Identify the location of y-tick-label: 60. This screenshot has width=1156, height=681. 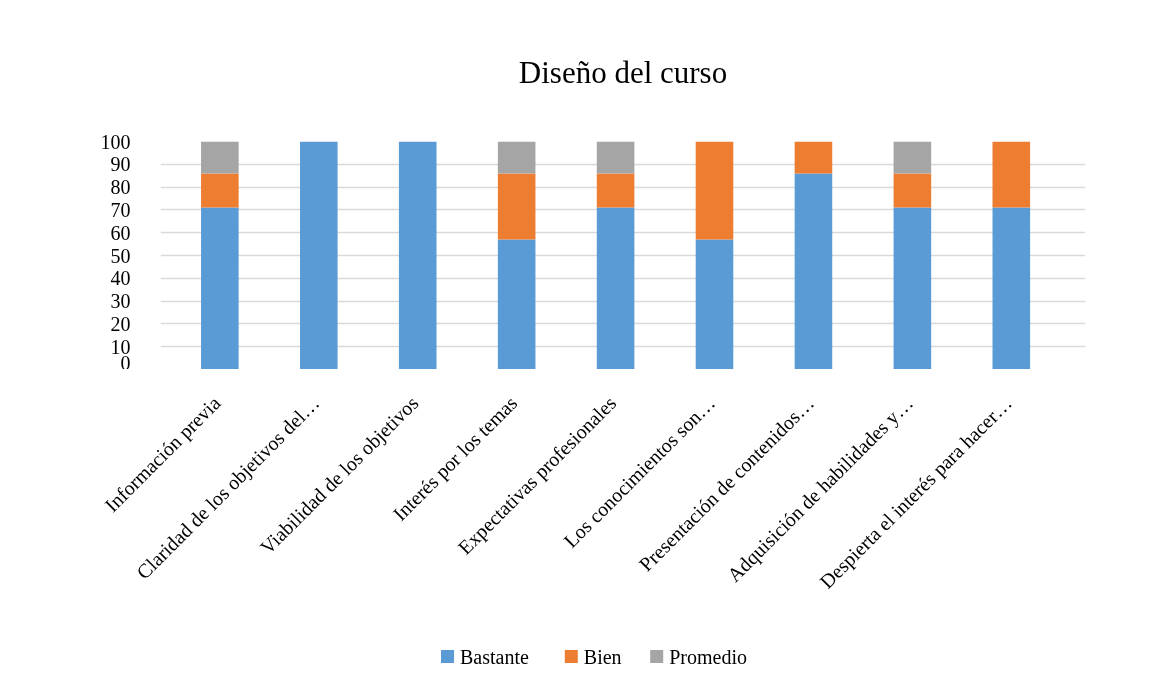
(120, 232).